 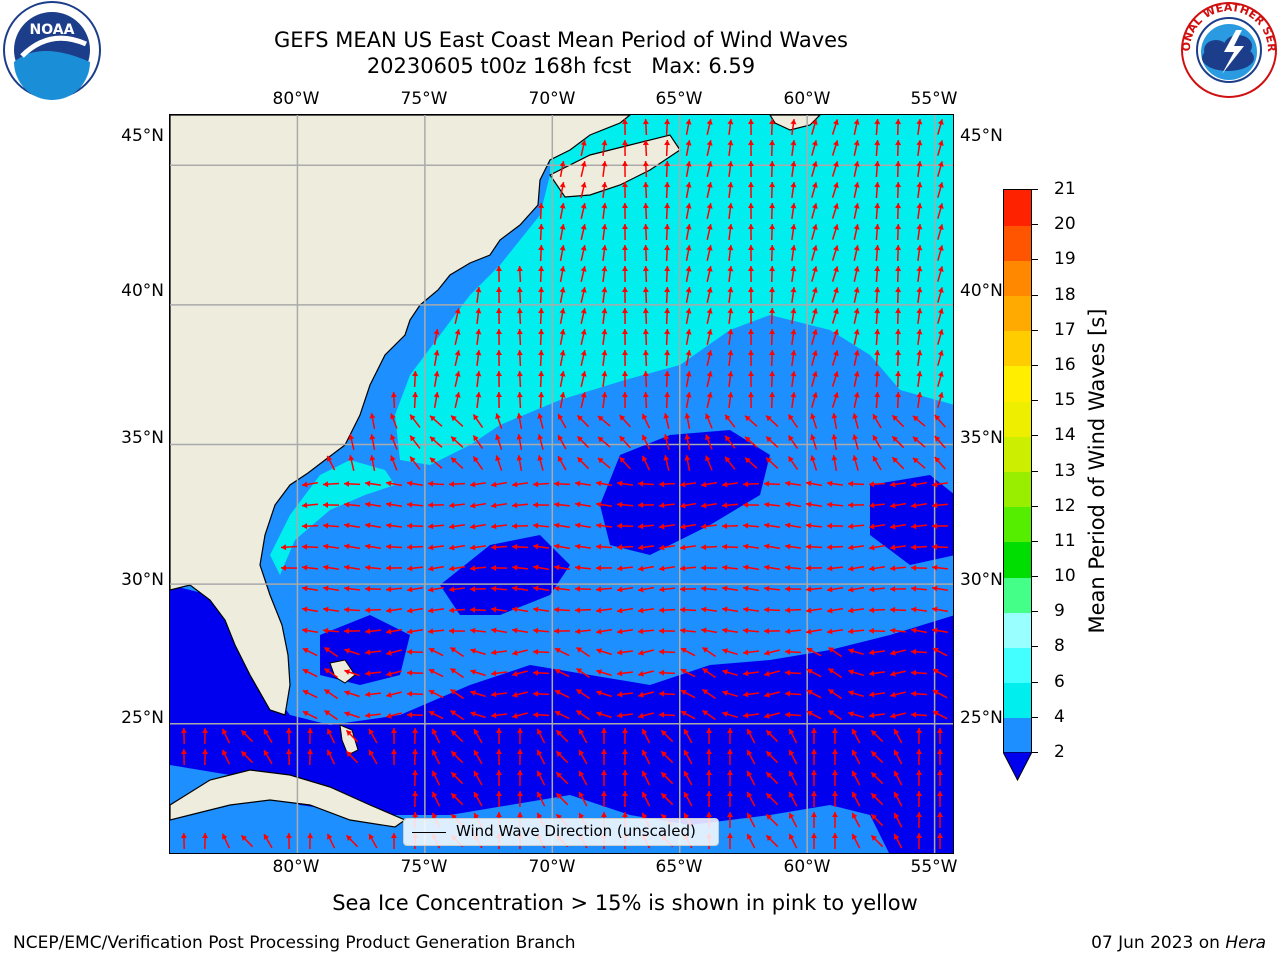 What do you see at coordinates (142, 718) in the screenshot?
I see `lat-label-left: 25°N` at bounding box center [142, 718].